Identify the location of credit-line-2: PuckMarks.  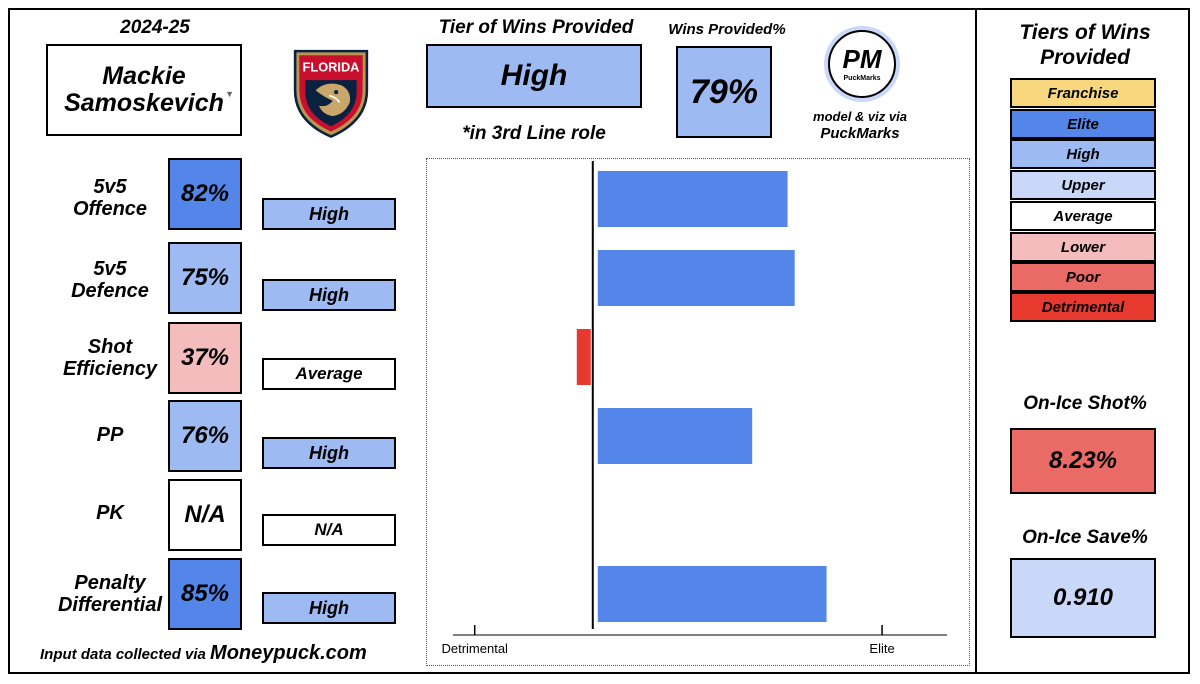
(860, 133).